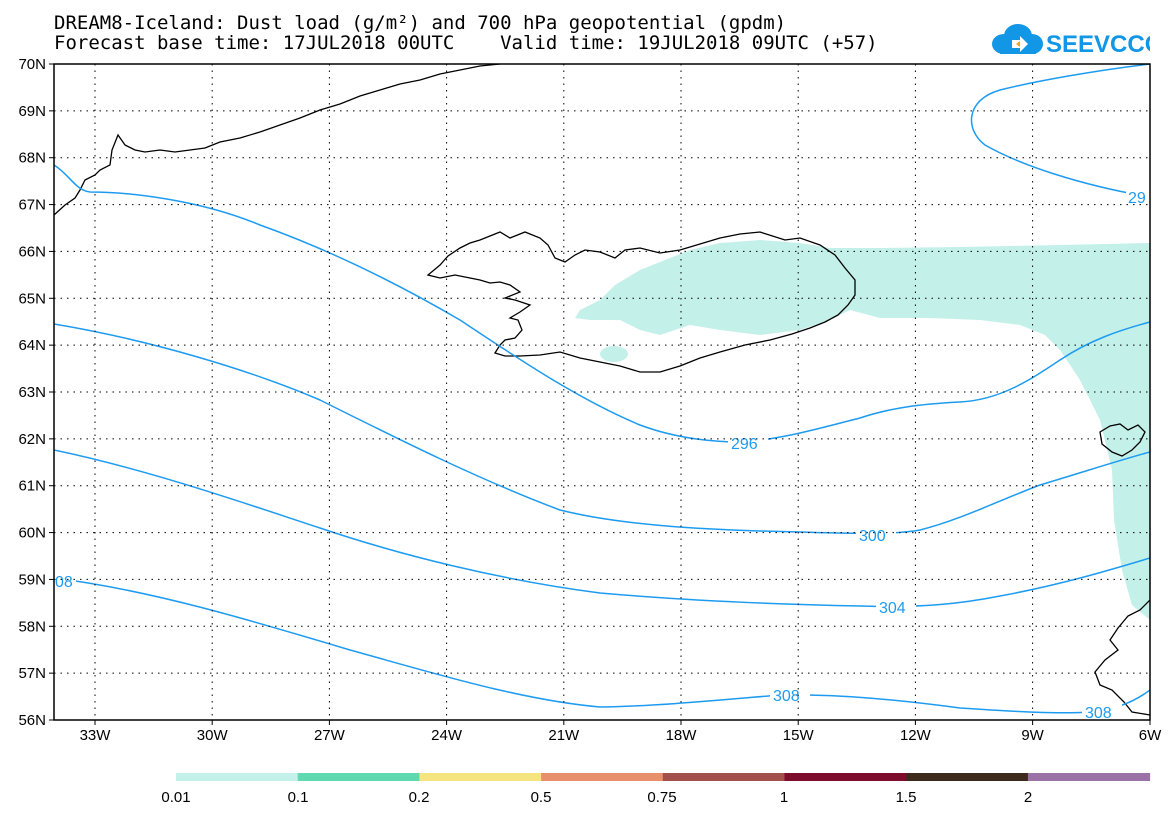  What do you see at coordinates (330, 735) in the screenshot?
I see `lon-label: 27W` at bounding box center [330, 735].